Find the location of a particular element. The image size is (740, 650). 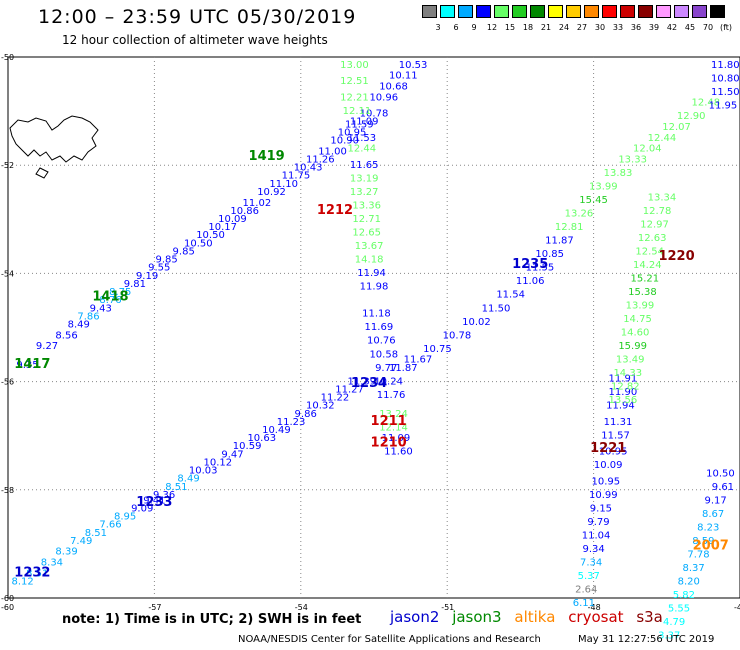

wave-height-value: 13.00 is located at coordinates (354, 65).